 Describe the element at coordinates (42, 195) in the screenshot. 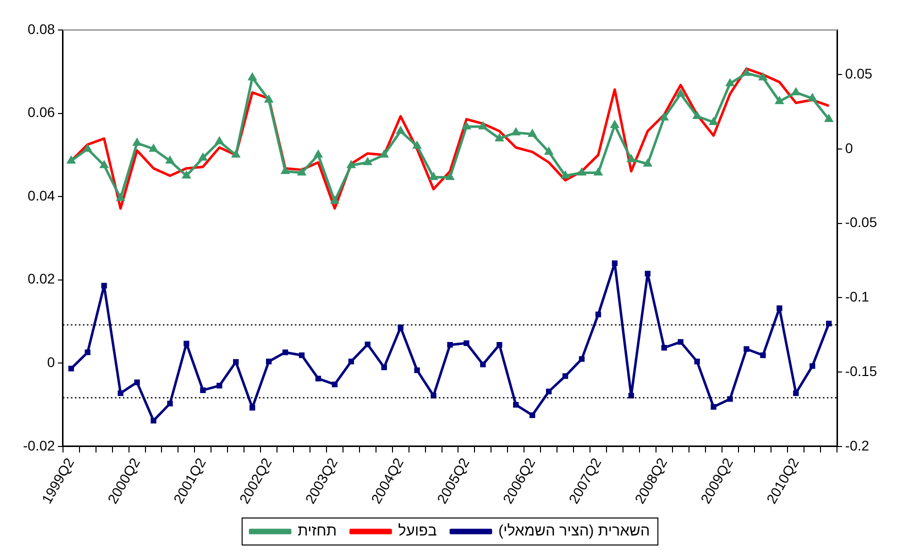

I see `y-tick-label: 0.04` at that location.